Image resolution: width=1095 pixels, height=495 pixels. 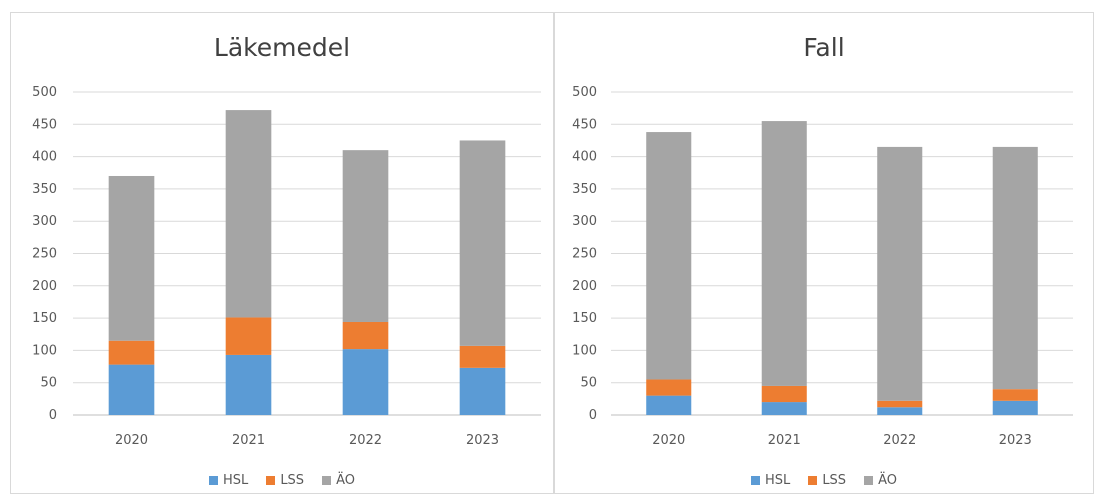 I want to click on chart-title: Läkemedel, so click(x=282, y=47).